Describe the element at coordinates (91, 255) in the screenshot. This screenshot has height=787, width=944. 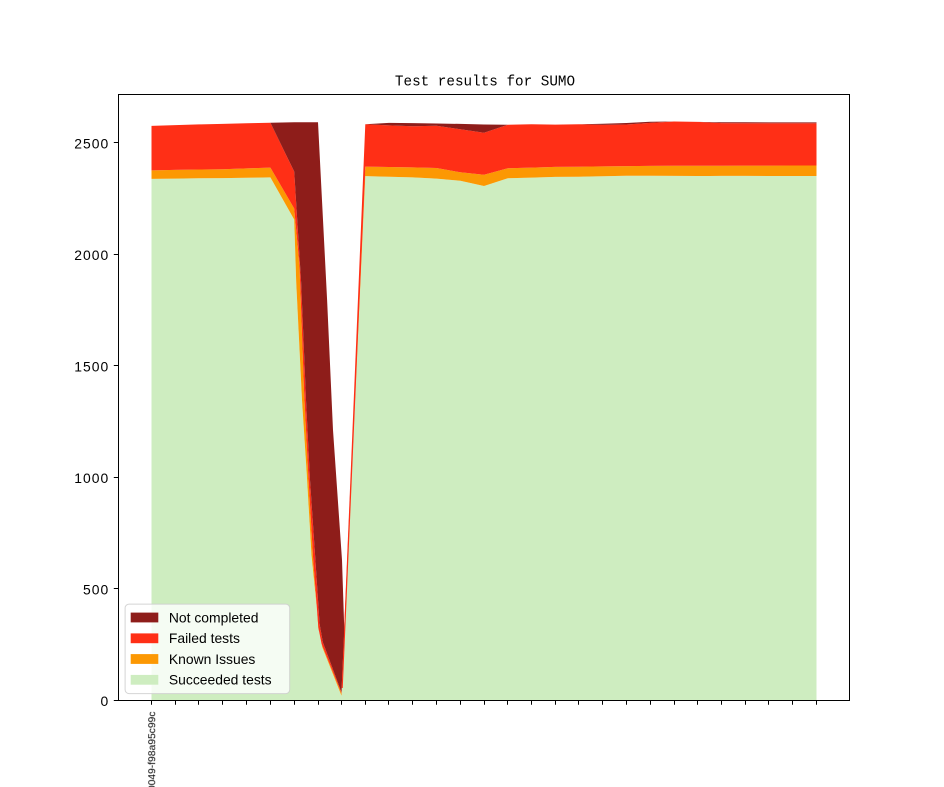
I see `svg-text: 2000` at that location.